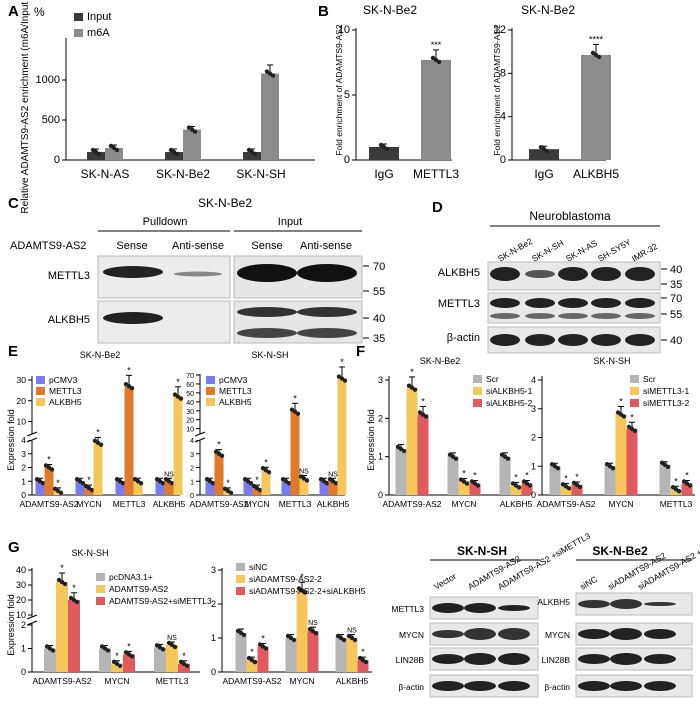 The image size is (700, 705). Describe the element at coordinates (225, 203) in the screenshot. I see `blot-c-title: SK-N-Be2` at that location.